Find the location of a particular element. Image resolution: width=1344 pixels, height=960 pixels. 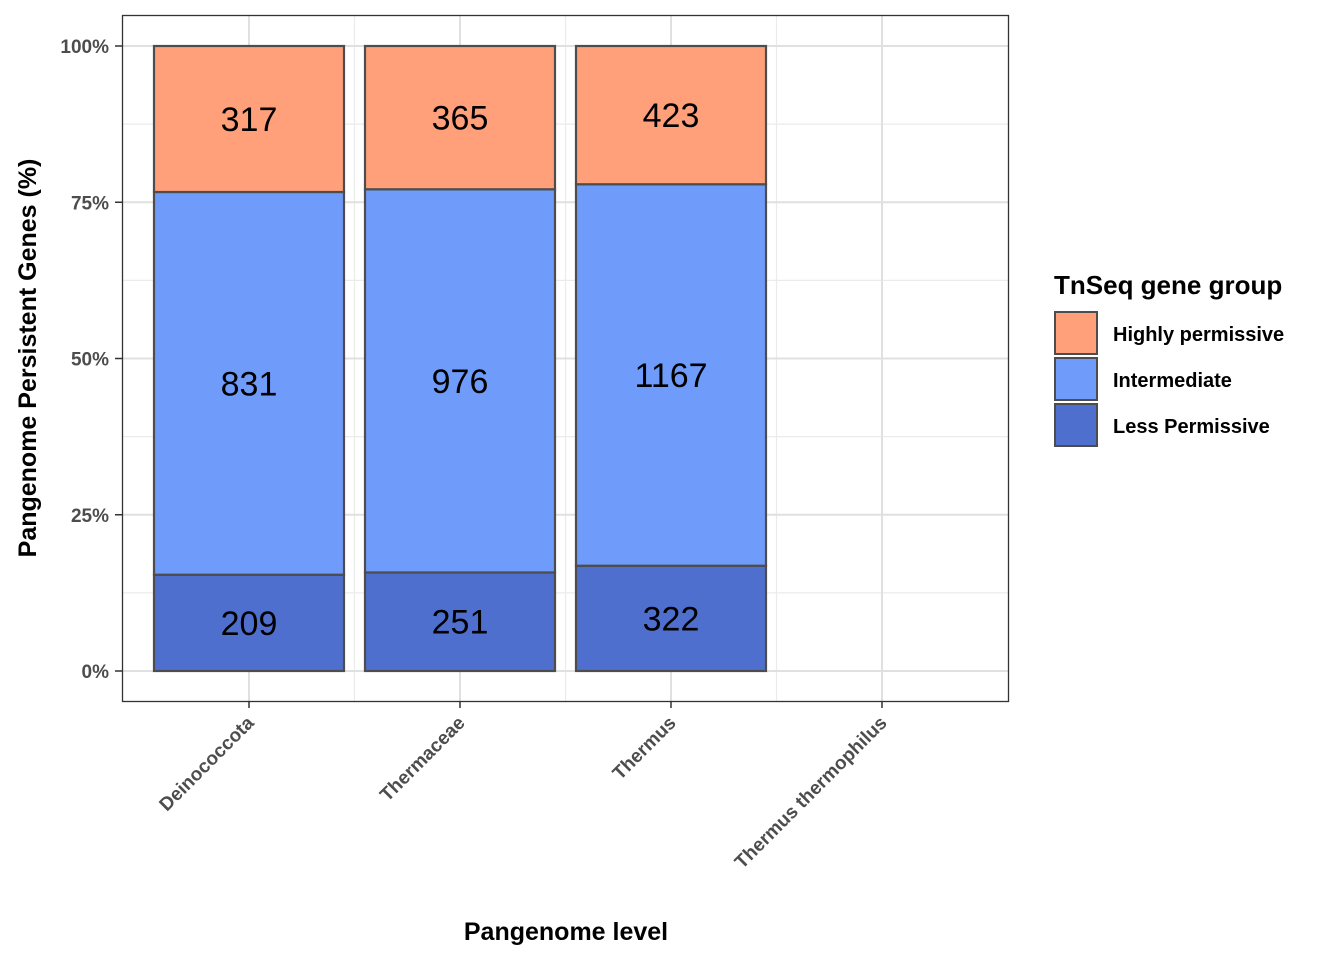

legend-label-less-permissive: Less Permissive is located at coordinates (1191, 427).